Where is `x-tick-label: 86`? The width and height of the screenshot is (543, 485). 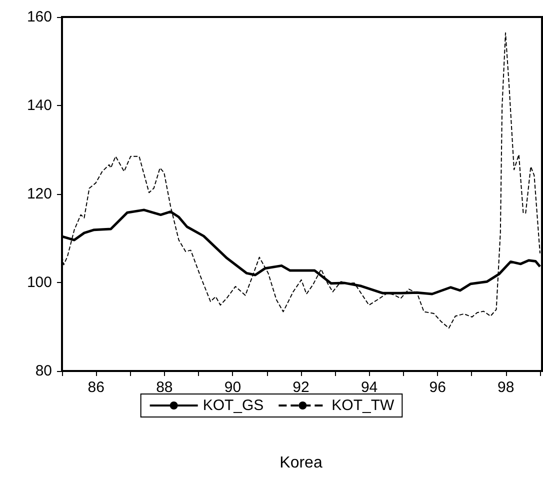
x-tick-label: 86 is located at coordinates (96, 387).